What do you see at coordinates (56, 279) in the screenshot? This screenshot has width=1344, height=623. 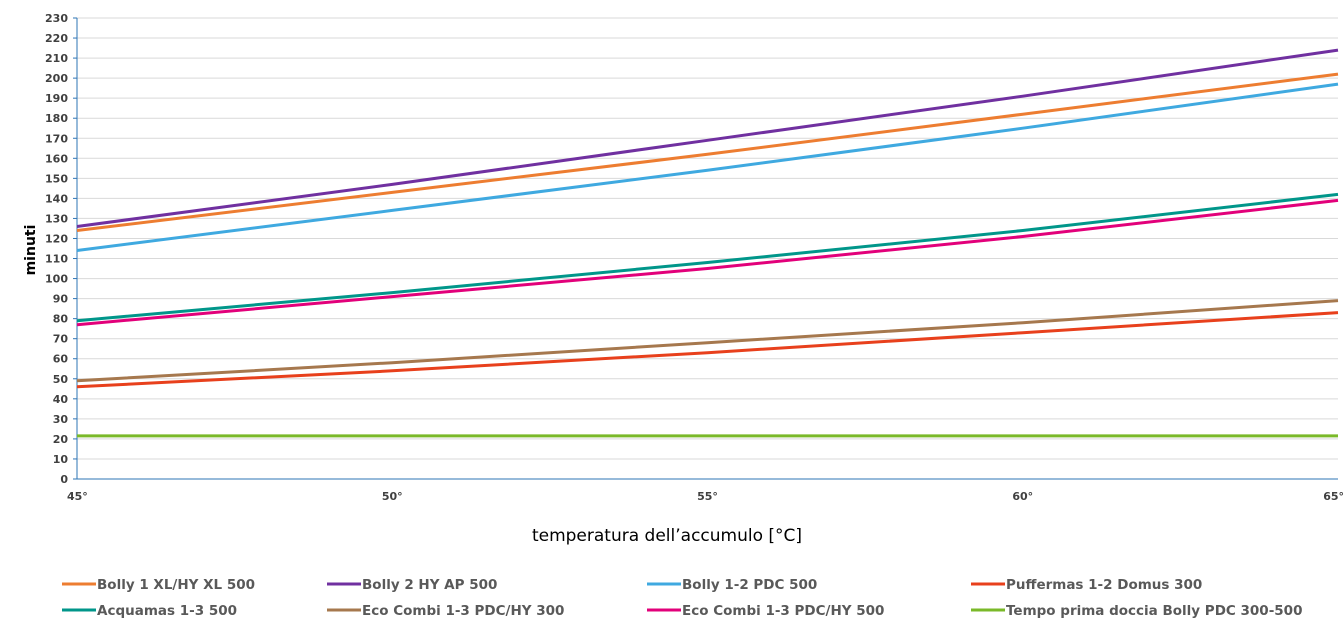 I see `y-tick-label: 100` at bounding box center [56, 279].